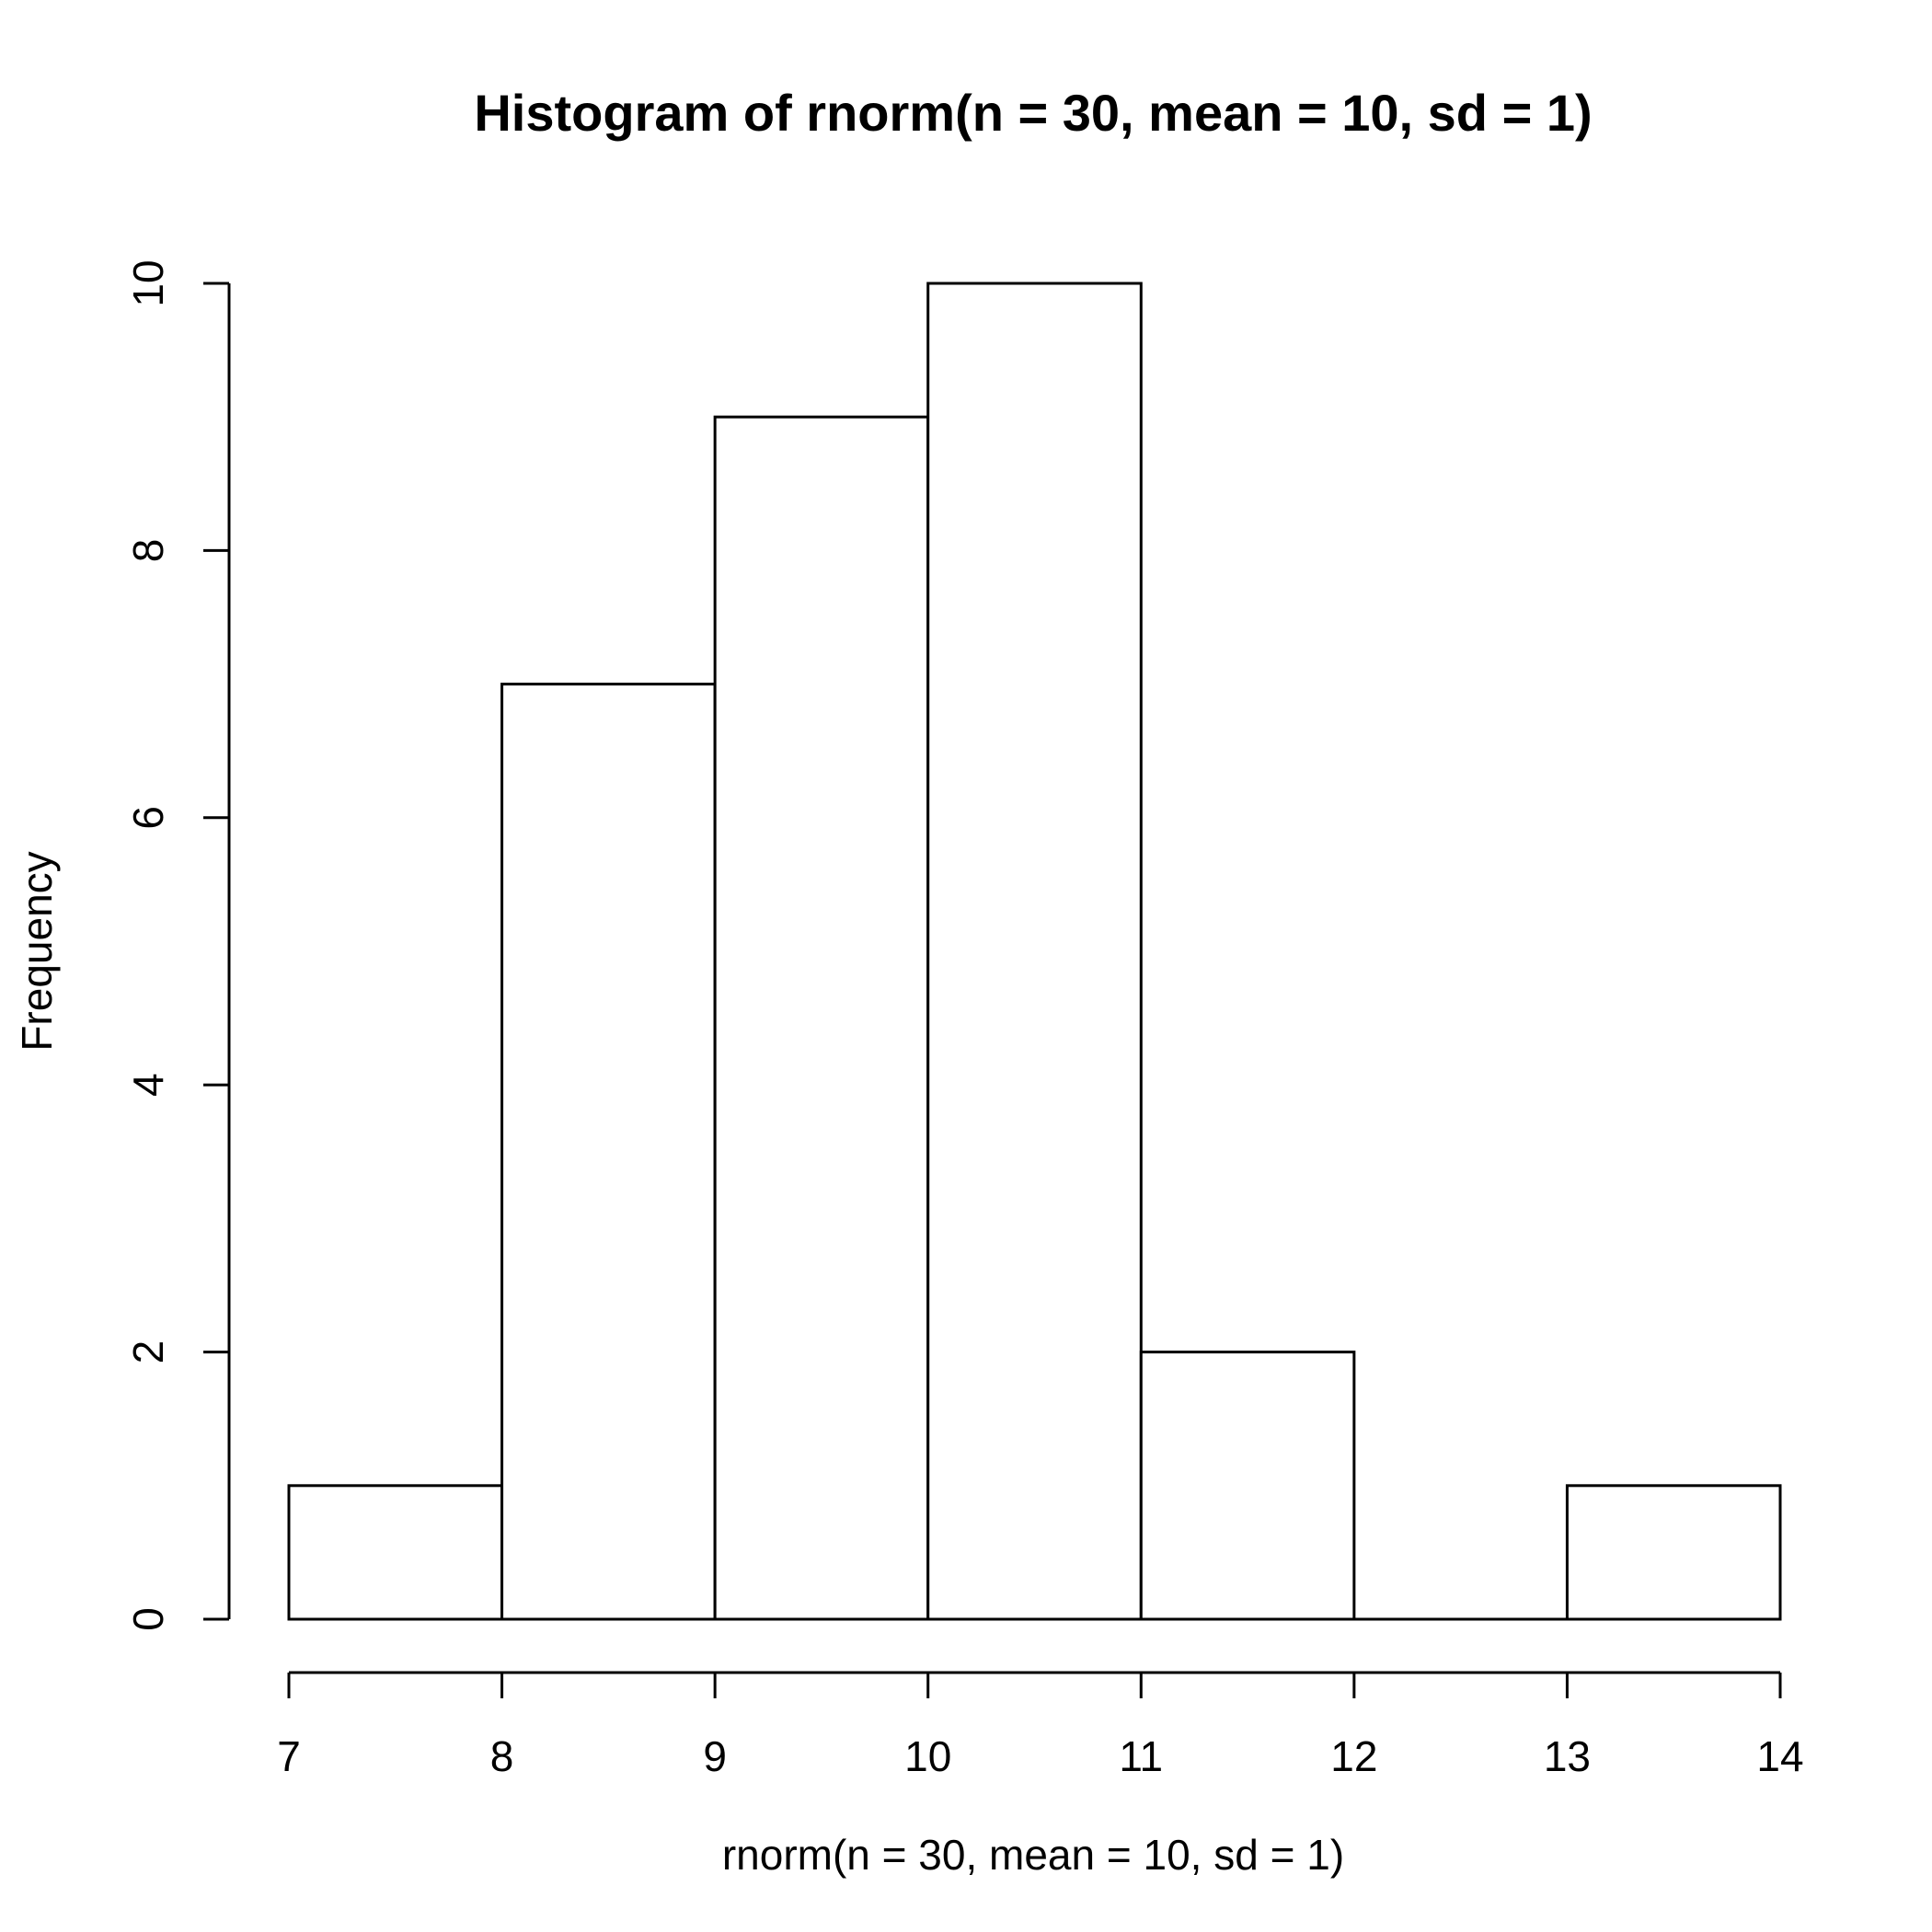  Describe the element at coordinates (289, 1756) in the screenshot. I see `x-tick-label: 7` at that location.